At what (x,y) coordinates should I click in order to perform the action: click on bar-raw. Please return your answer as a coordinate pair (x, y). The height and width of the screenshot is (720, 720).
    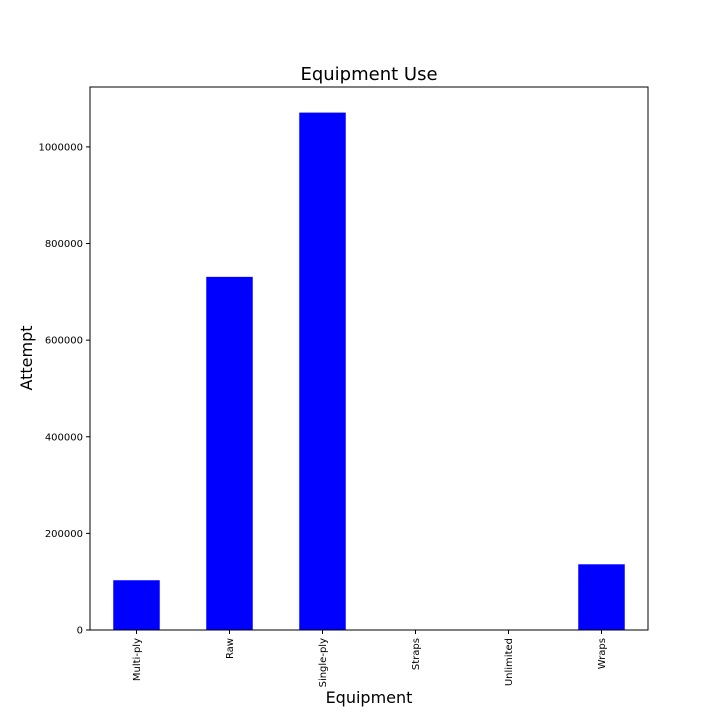
    Looking at the image, I should click on (229, 453).